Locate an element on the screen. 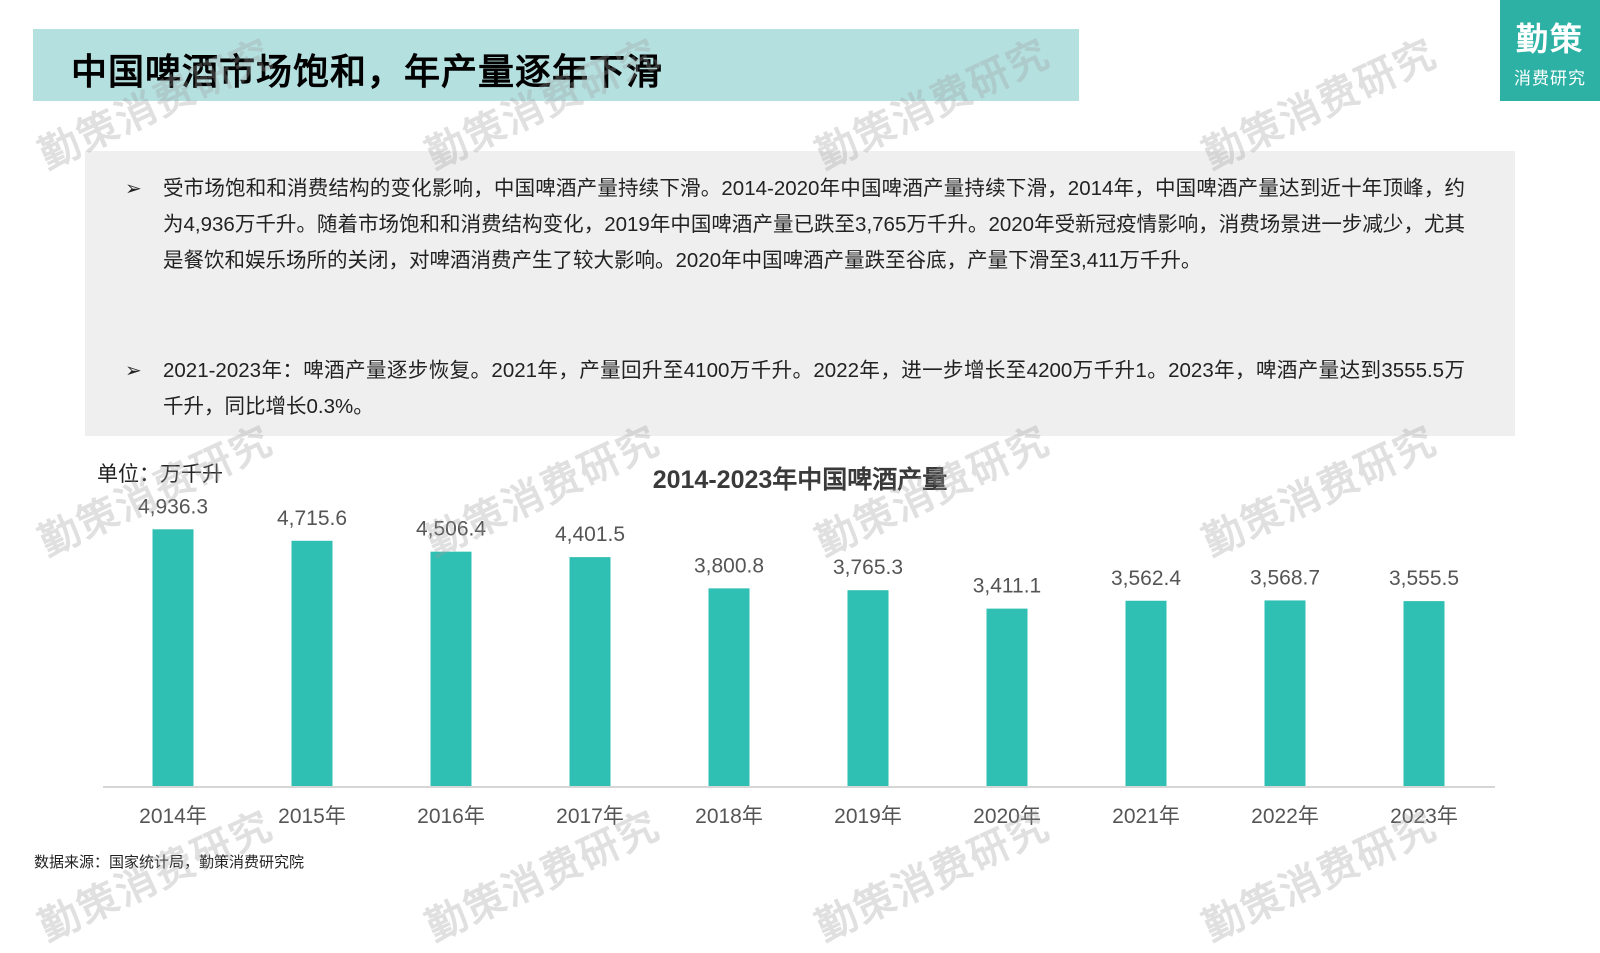 The image size is (1600, 953). bar-2021年 is located at coordinates (1146, 693).